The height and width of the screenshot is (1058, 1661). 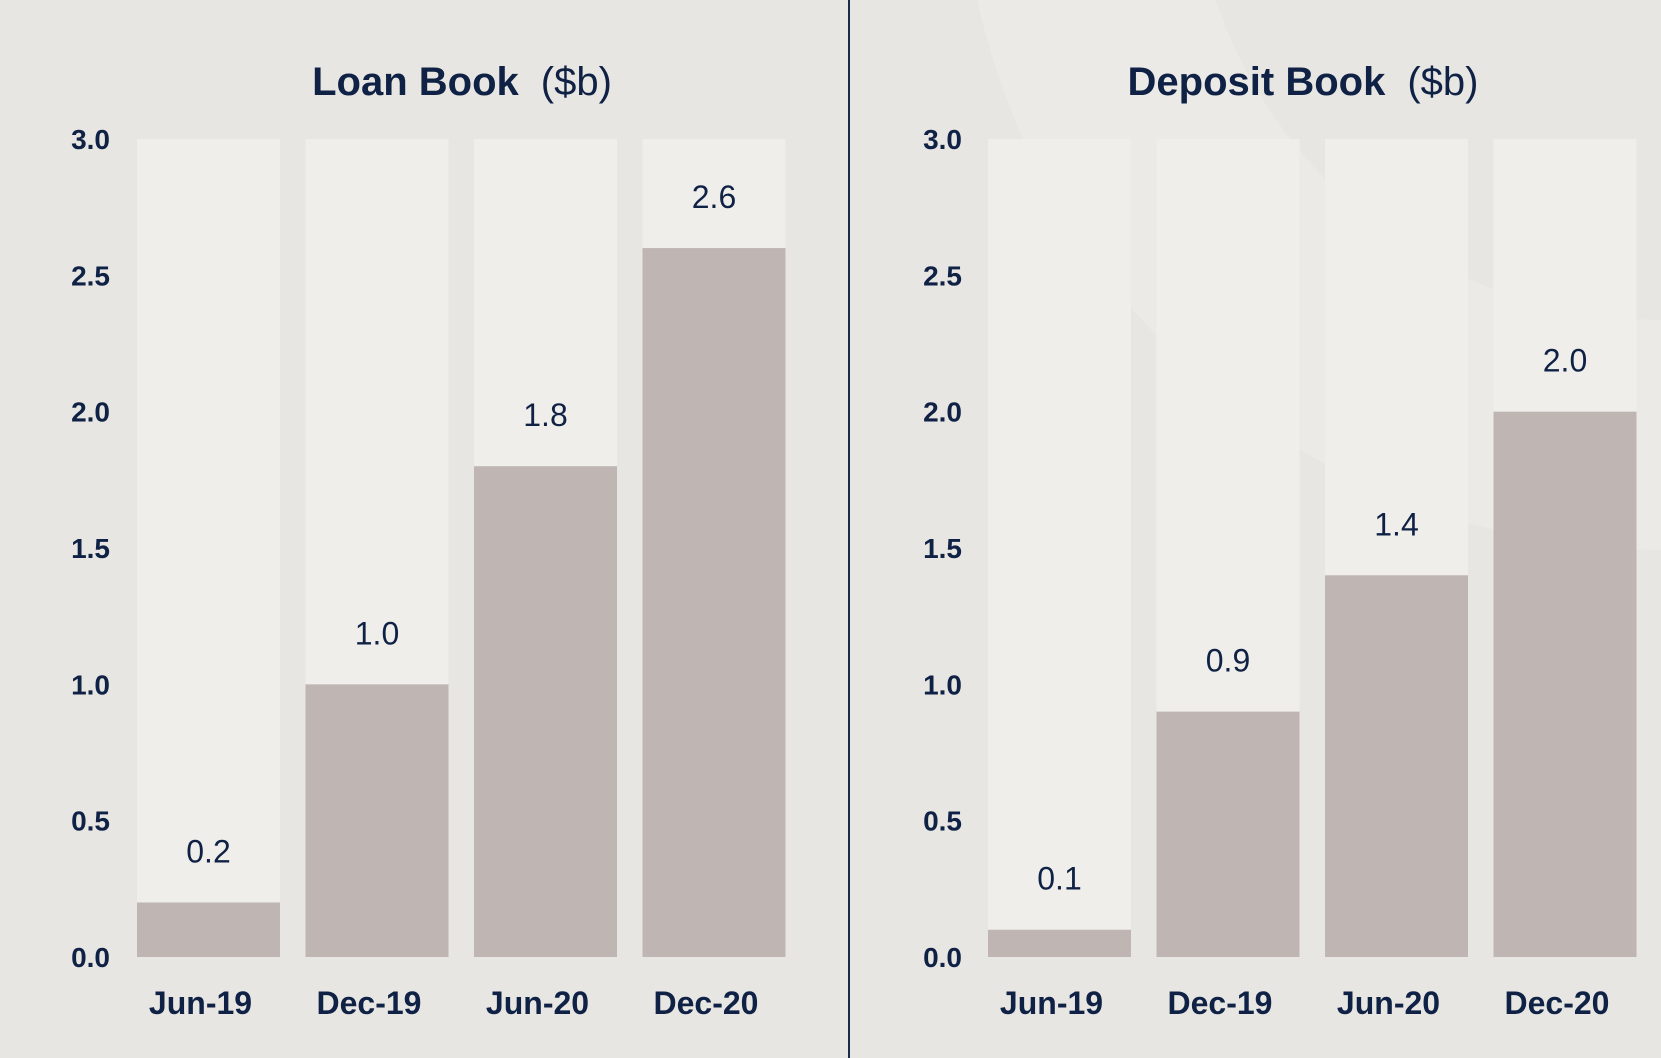 What do you see at coordinates (1059, 548) in the screenshot?
I see `deposit-book-bar-track` at bounding box center [1059, 548].